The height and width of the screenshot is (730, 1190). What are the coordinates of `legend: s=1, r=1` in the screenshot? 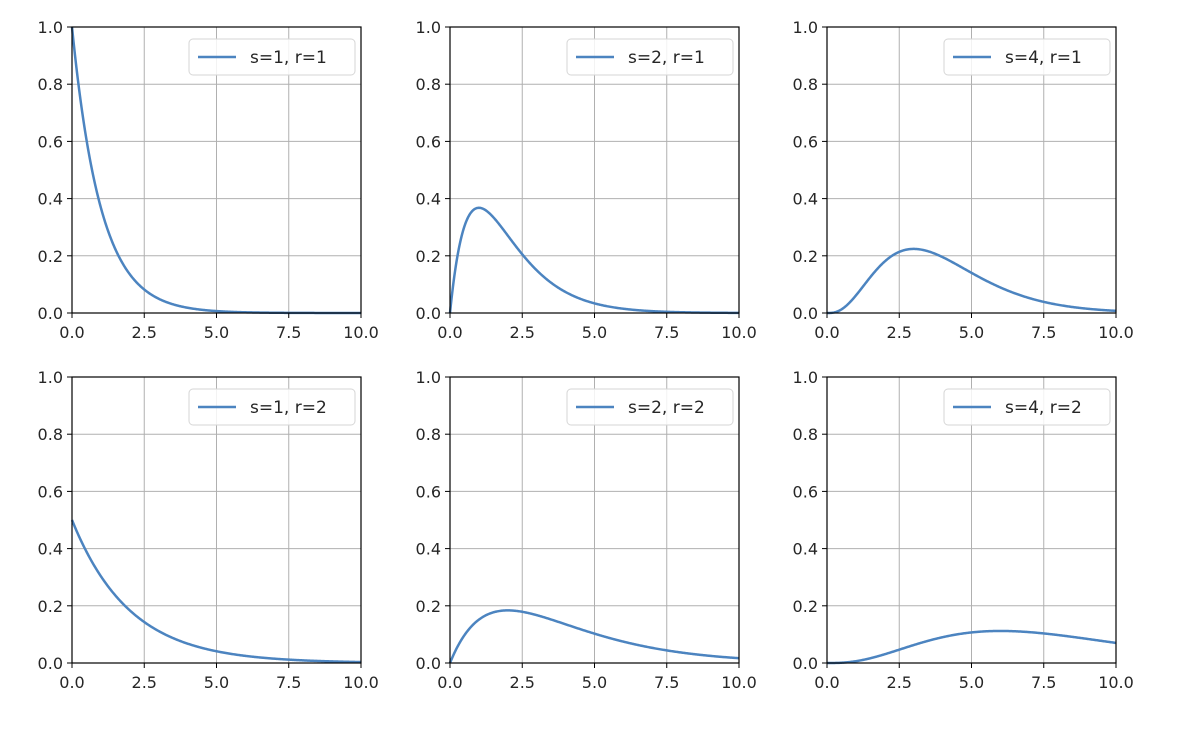 It's located at (272, 57).